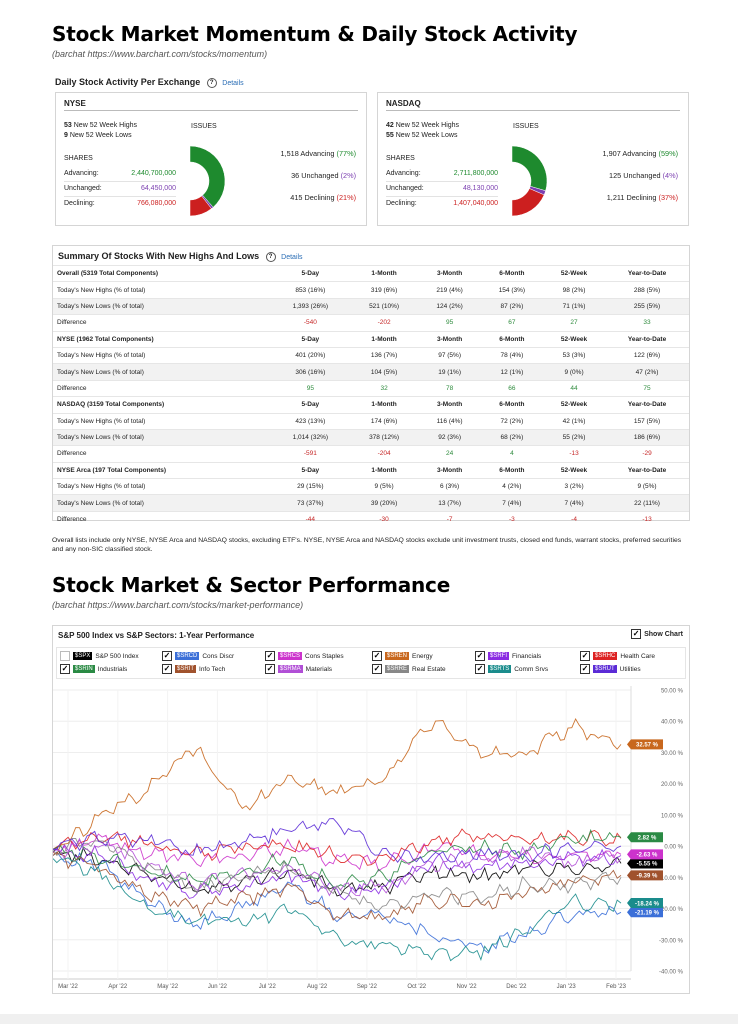  What do you see at coordinates (369, 1019) in the screenshot?
I see `page-footer-strip` at bounding box center [369, 1019].